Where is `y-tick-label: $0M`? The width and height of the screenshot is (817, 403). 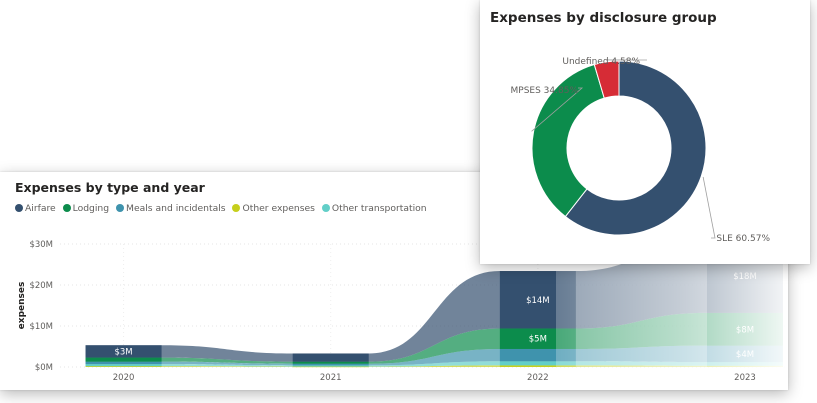 y-tick-label: $0M is located at coordinates (44, 368).